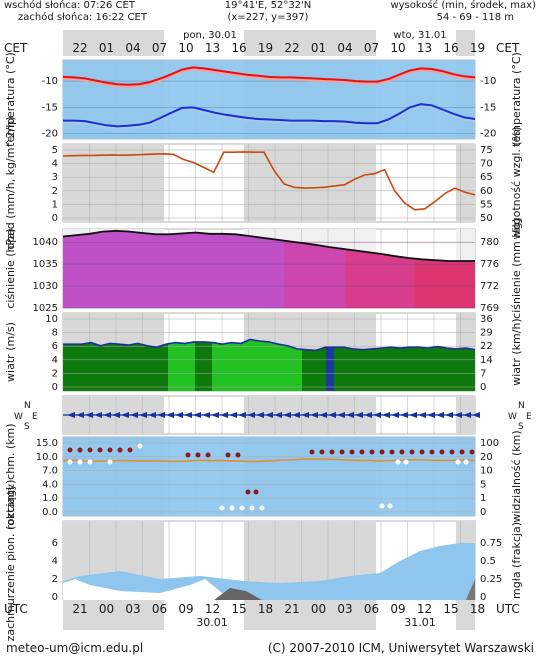 This screenshot has height=660, width=540. I want to click on calm-band, so click(330, 365).